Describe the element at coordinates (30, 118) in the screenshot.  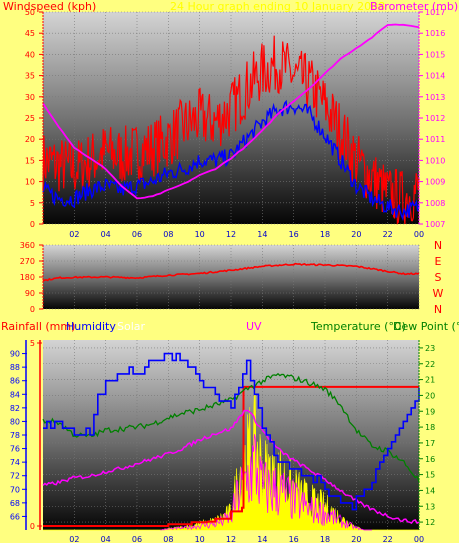
I see `wind-tick-label: 25` at that location.